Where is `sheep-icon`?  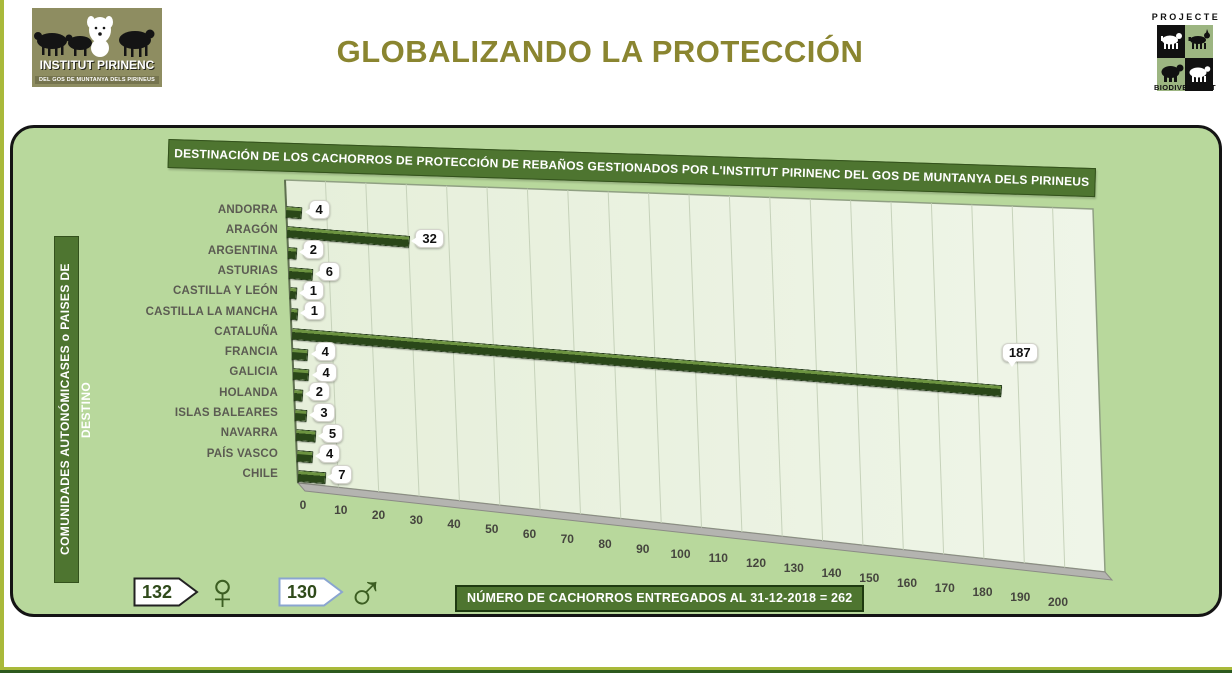 sheep-icon is located at coordinates (1199, 74).